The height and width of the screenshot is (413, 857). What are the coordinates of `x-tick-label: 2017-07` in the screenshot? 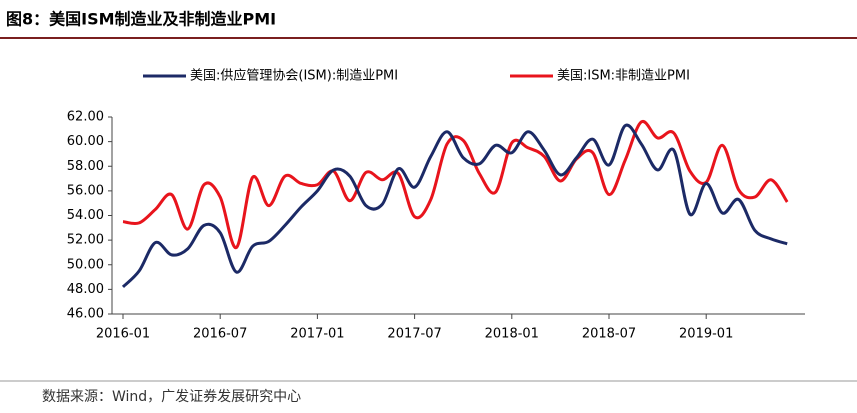 It's located at (414, 334).